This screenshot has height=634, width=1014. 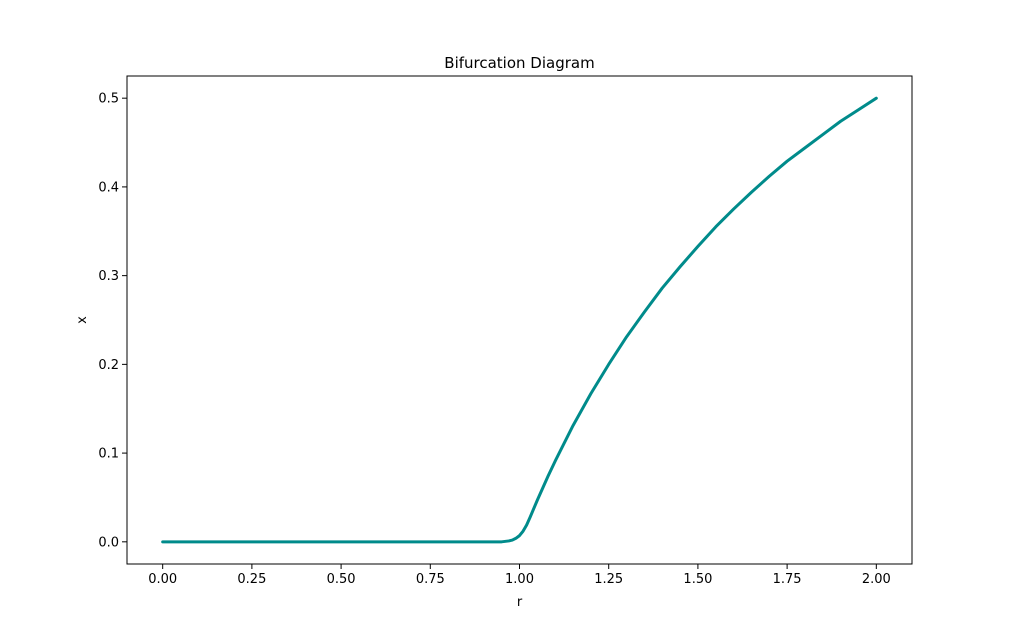 What do you see at coordinates (251, 579) in the screenshot?
I see `x-tick-label: 0.25` at bounding box center [251, 579].